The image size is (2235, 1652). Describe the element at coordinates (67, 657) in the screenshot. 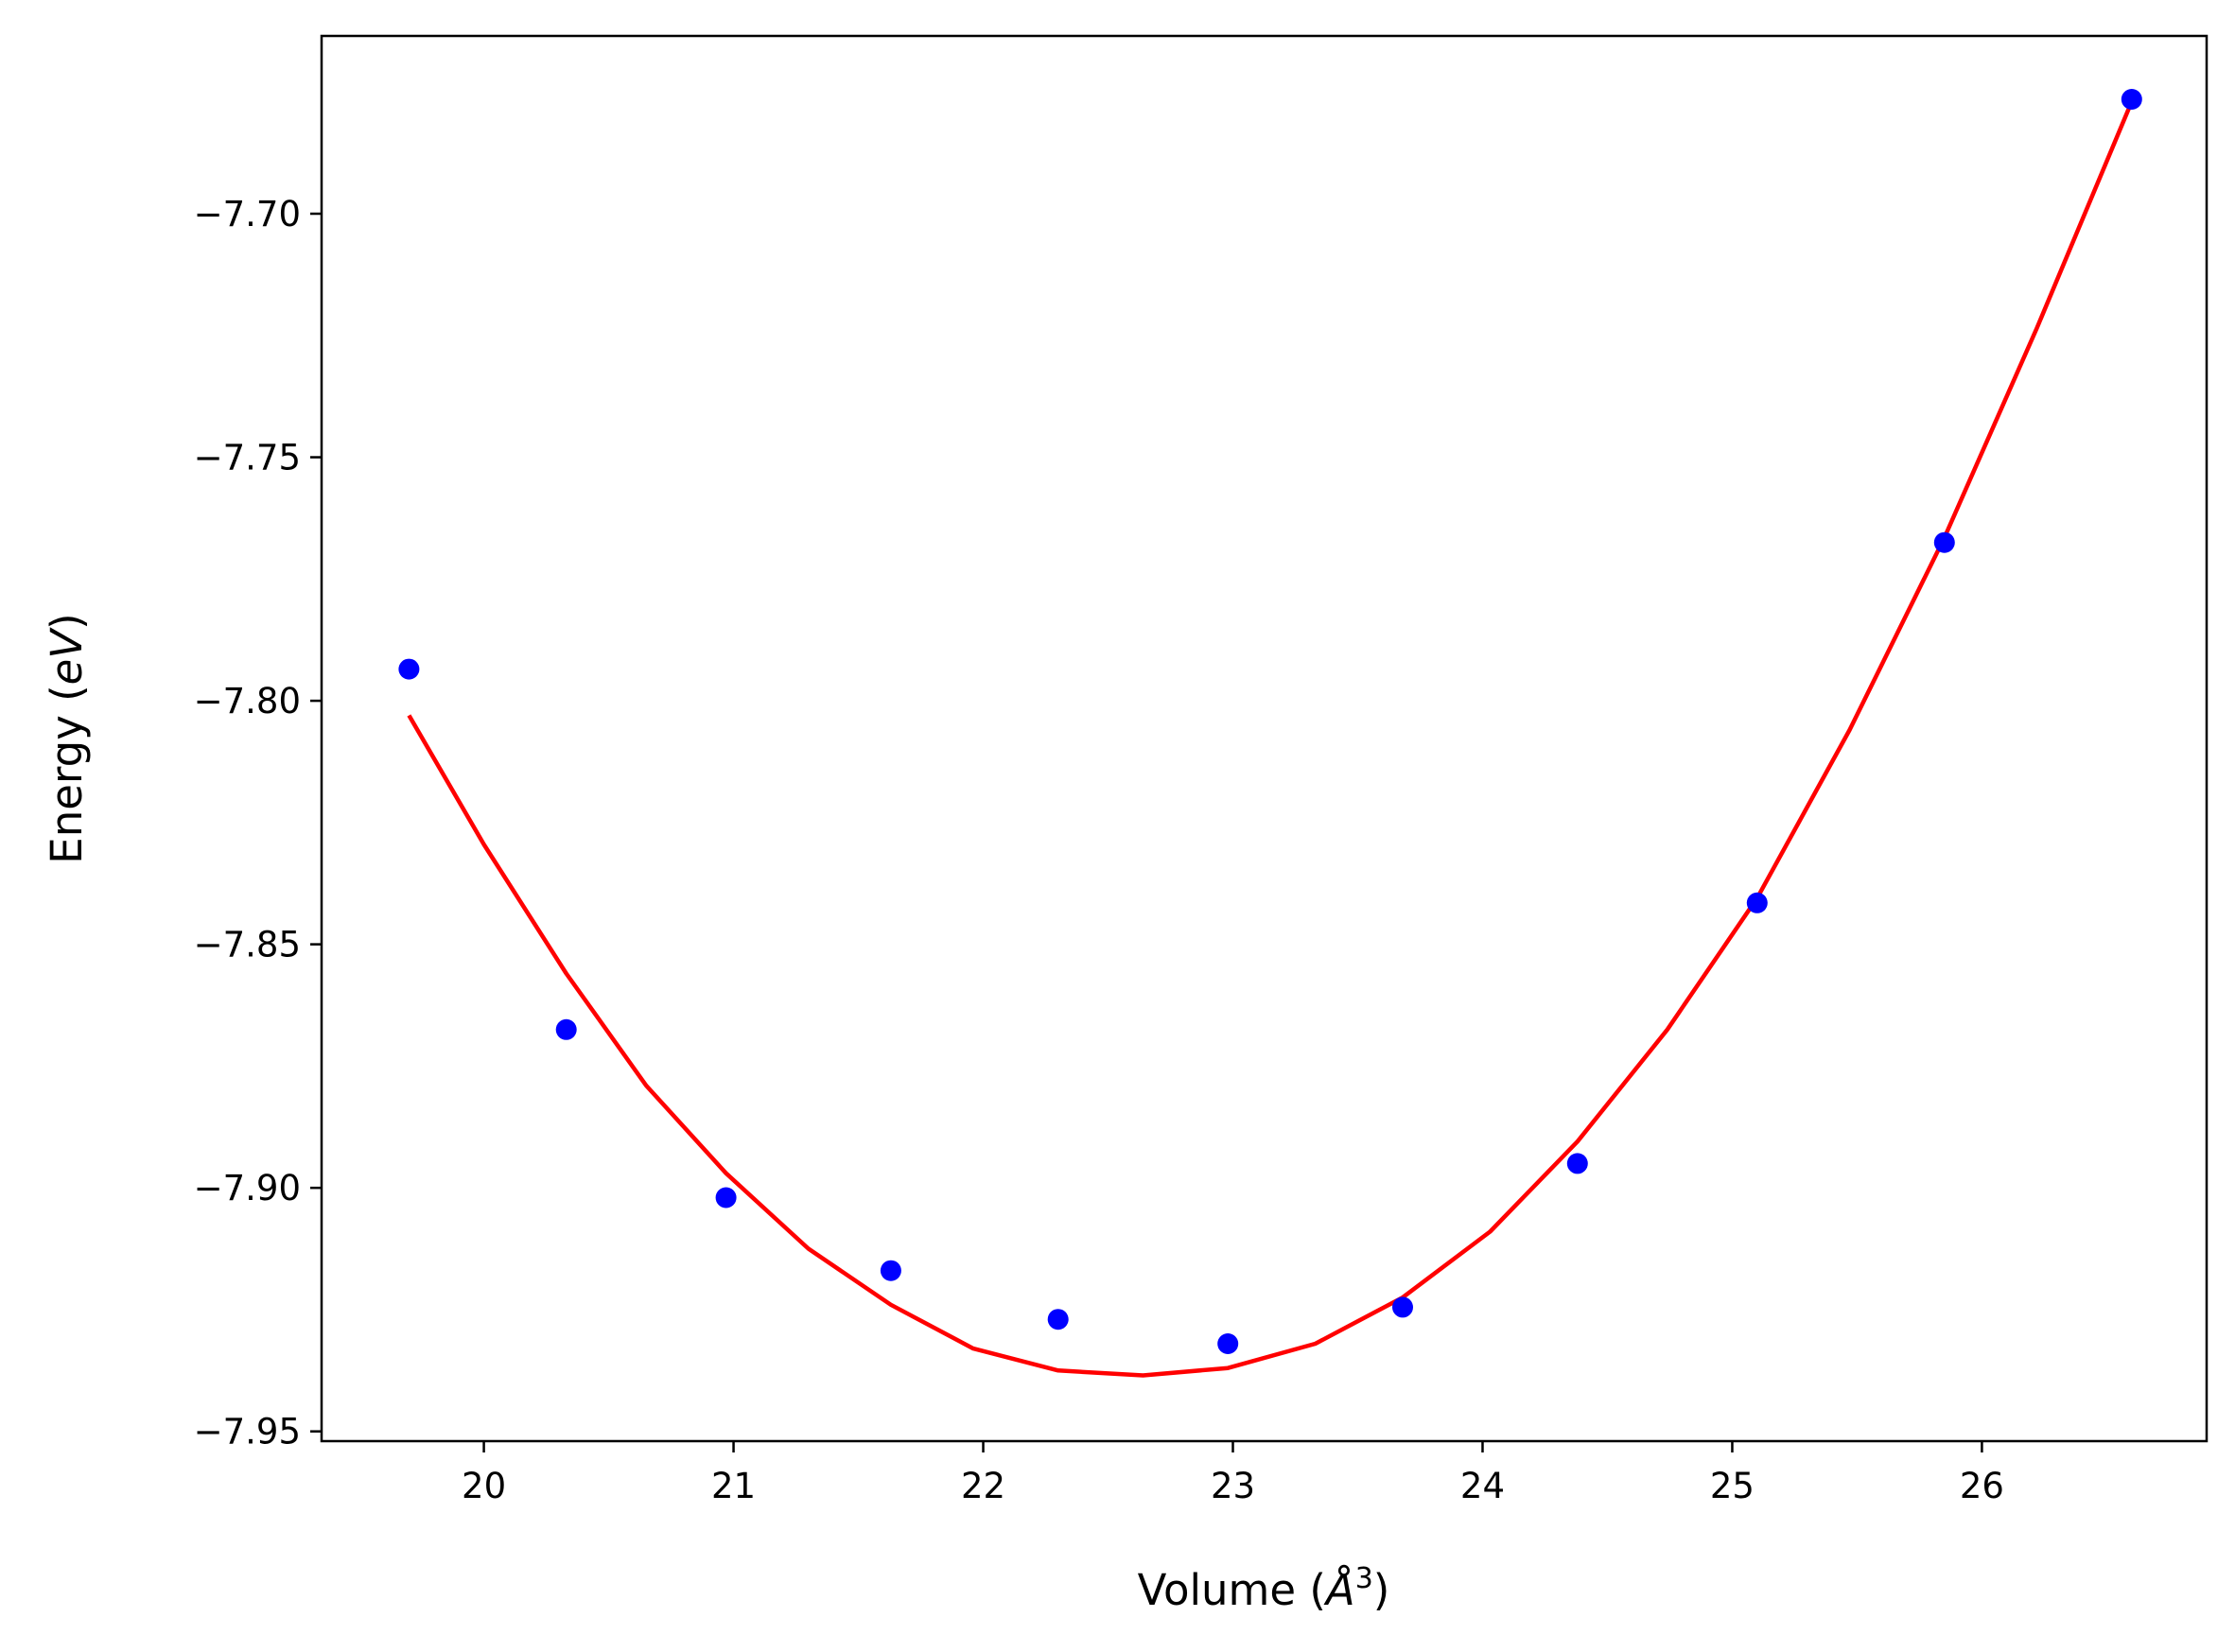

I see `y-axis-label-unit: eV` at that location.